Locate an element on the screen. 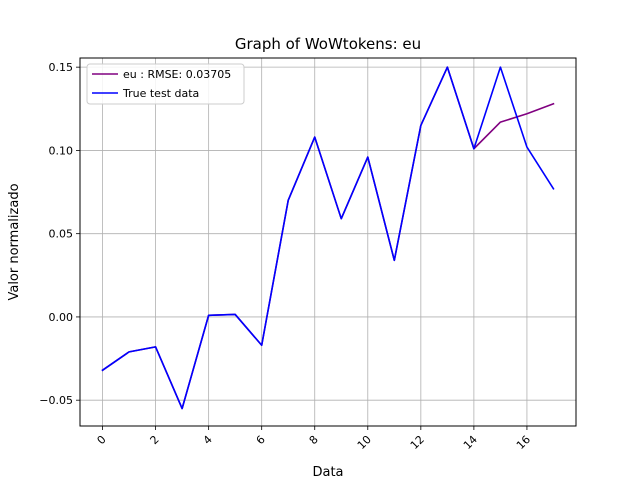 Image resolution: width=640 pixels, height=484 pixels. legend-box is located at coordinates (165, 84).